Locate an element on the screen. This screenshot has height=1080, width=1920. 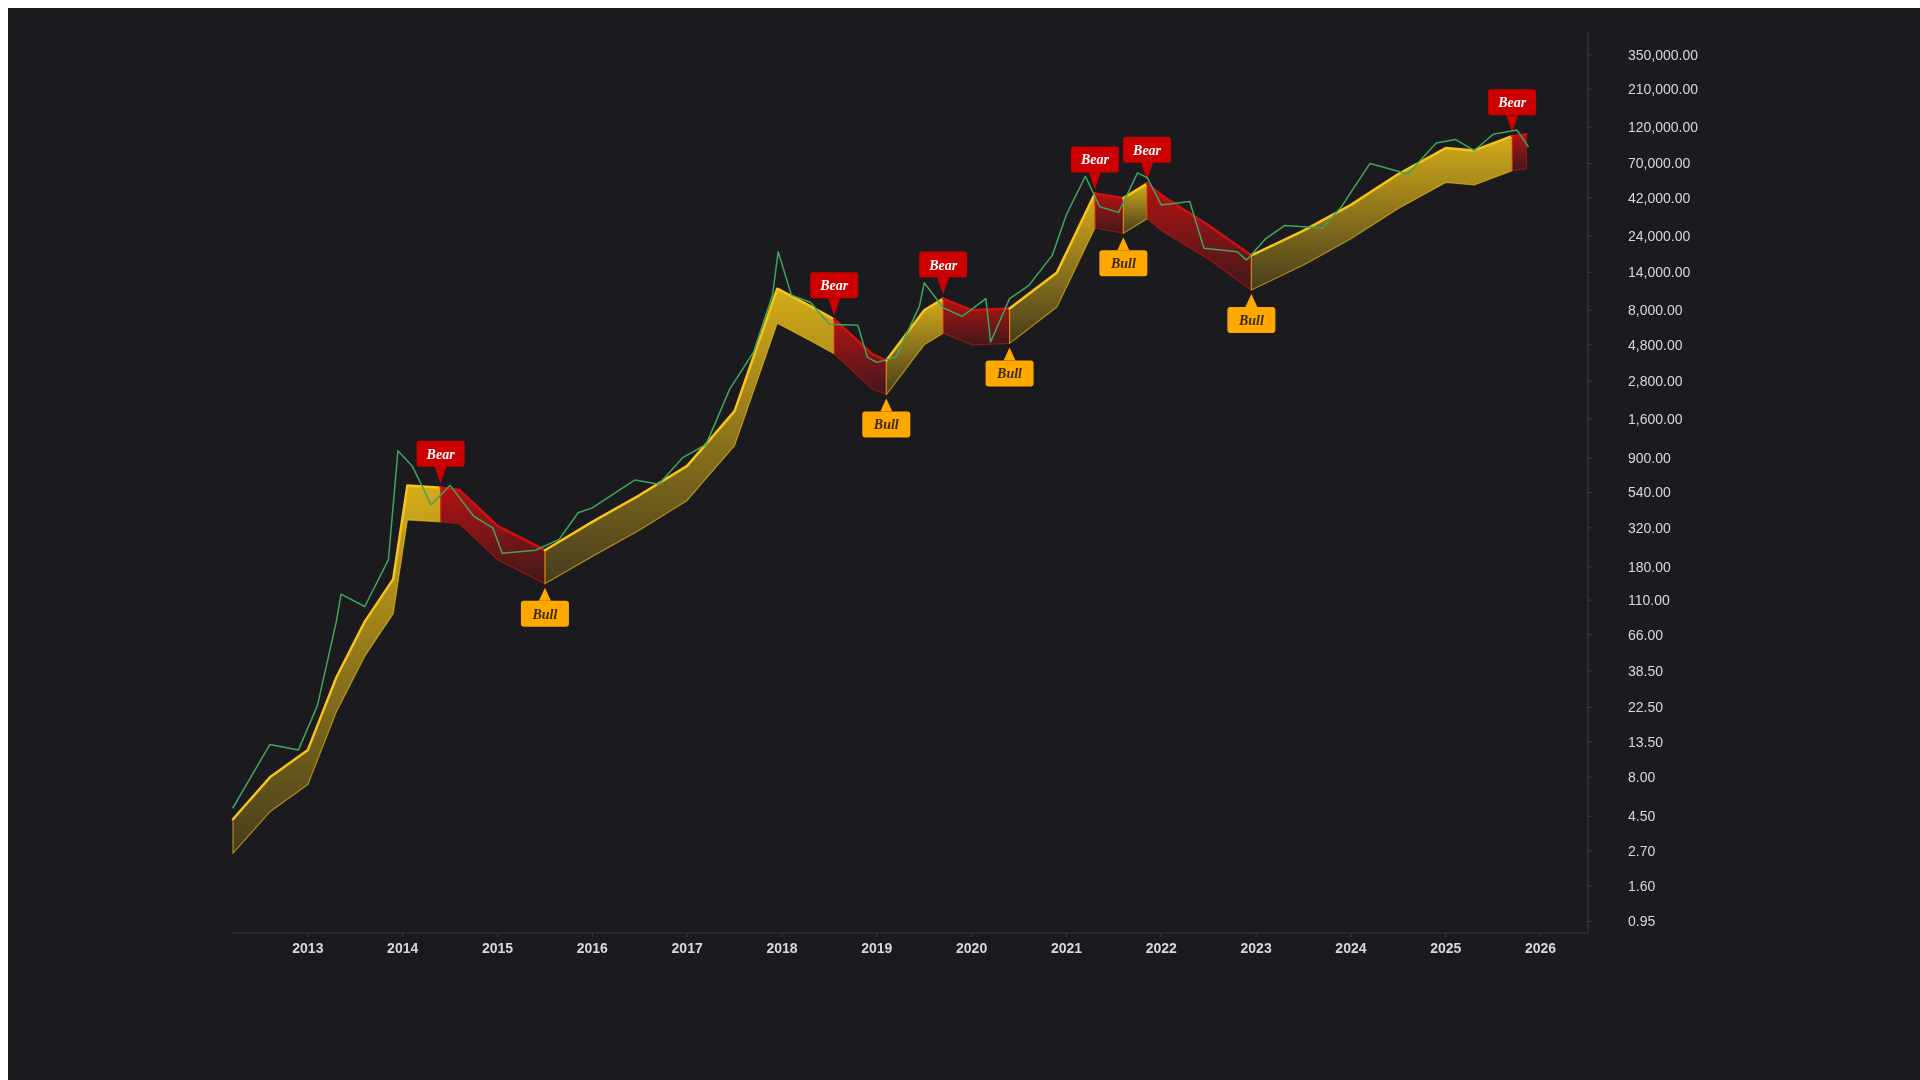
y-tick-label: 180.00 is located at coordinates (1650, 566).